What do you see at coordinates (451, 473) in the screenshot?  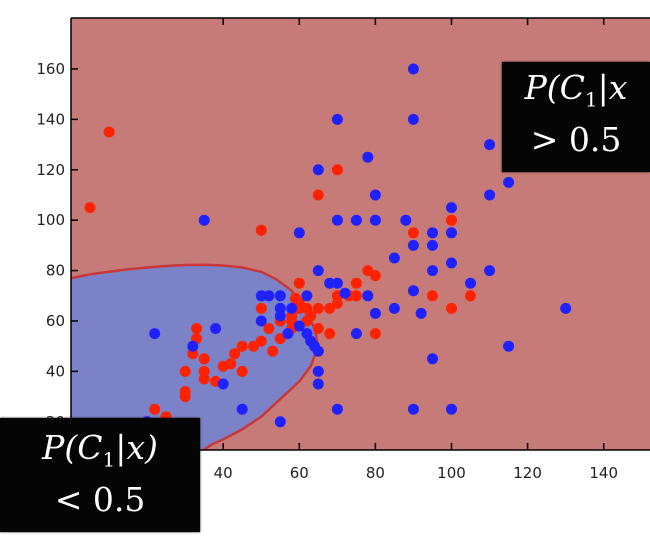 I see `x-tick-label: 100` at bounding box center [451, 473].